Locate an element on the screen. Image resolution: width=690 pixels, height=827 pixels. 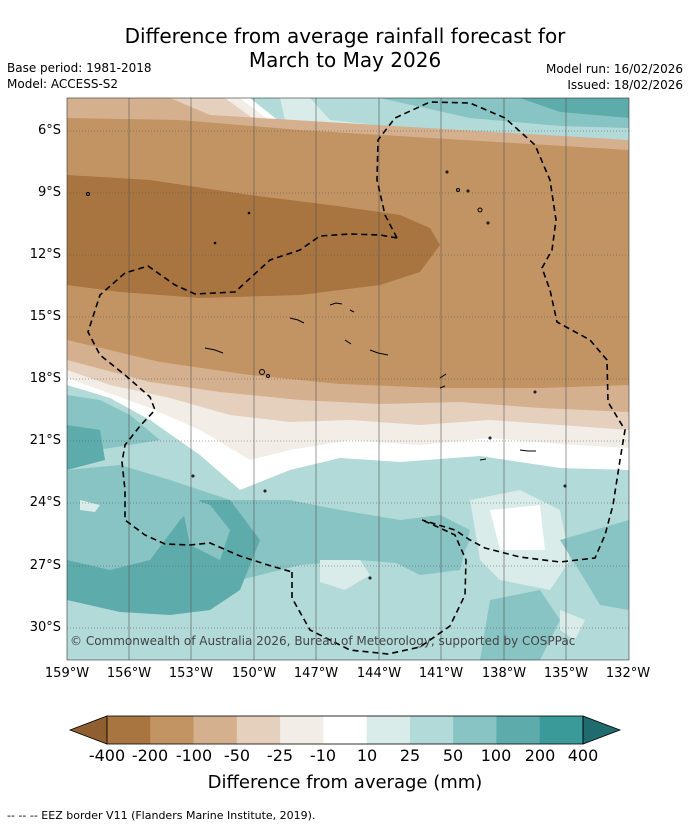
lon-label: 156°W is located at coordinates (129, 673).